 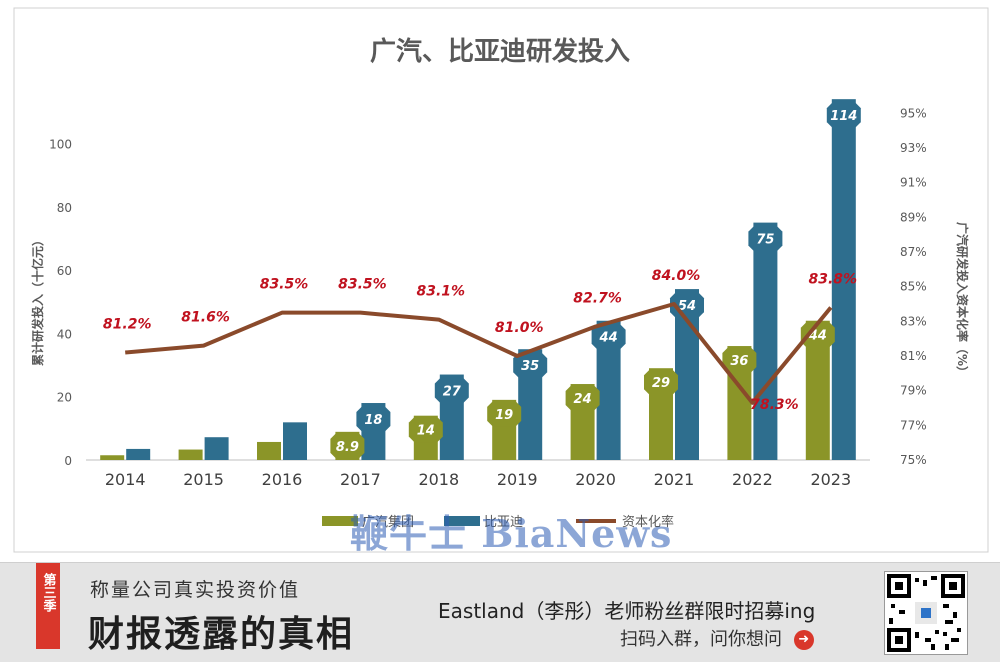 I want to click on qr-code-graphic, so click(x=926, y=613).